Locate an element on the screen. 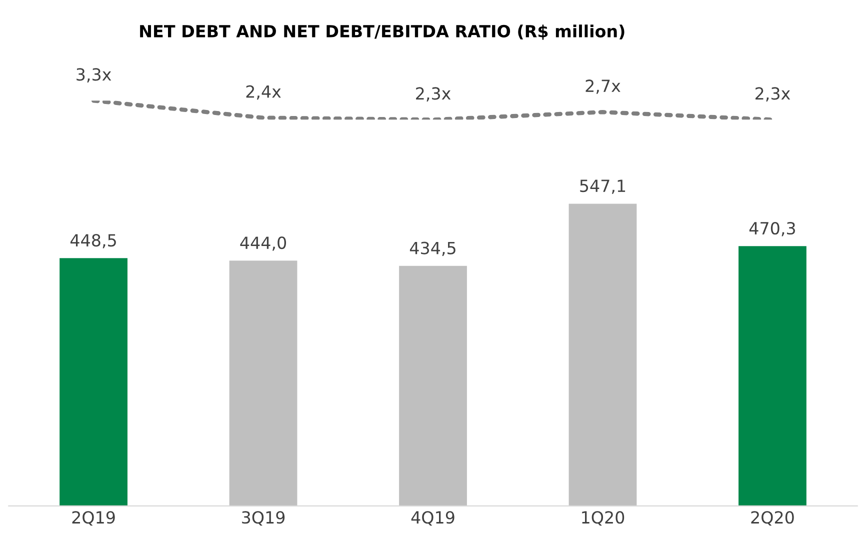  data-label: 470,3 is located at coordinates (772, 229).